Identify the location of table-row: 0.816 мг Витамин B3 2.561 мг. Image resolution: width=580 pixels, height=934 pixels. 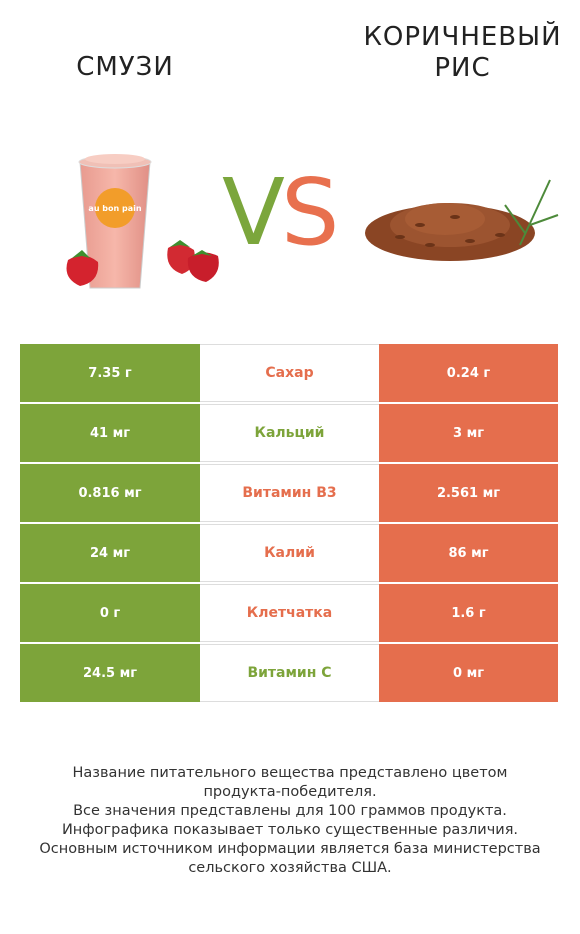
(289, 494).